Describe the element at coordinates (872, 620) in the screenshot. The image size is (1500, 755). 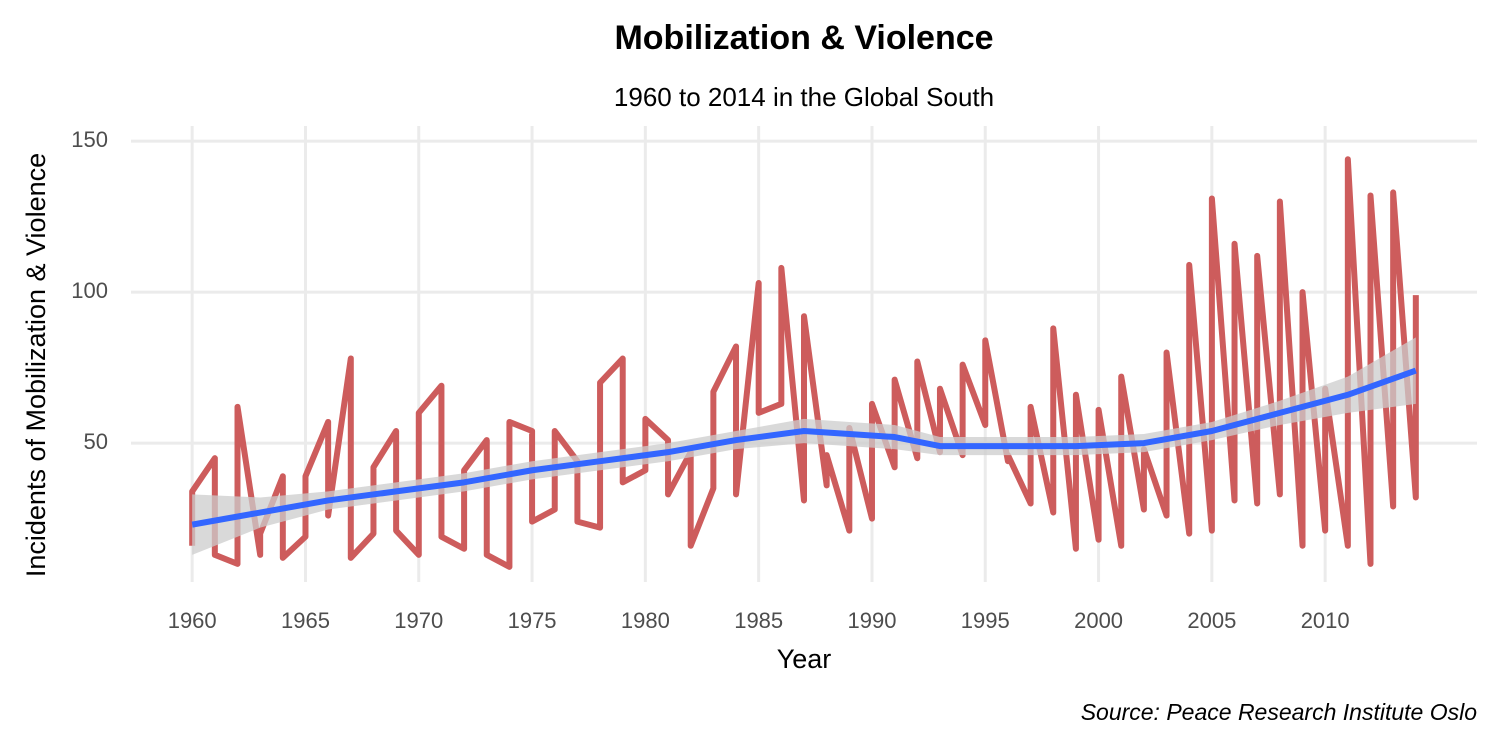
I see `x-tick-label: 1990` at that location.